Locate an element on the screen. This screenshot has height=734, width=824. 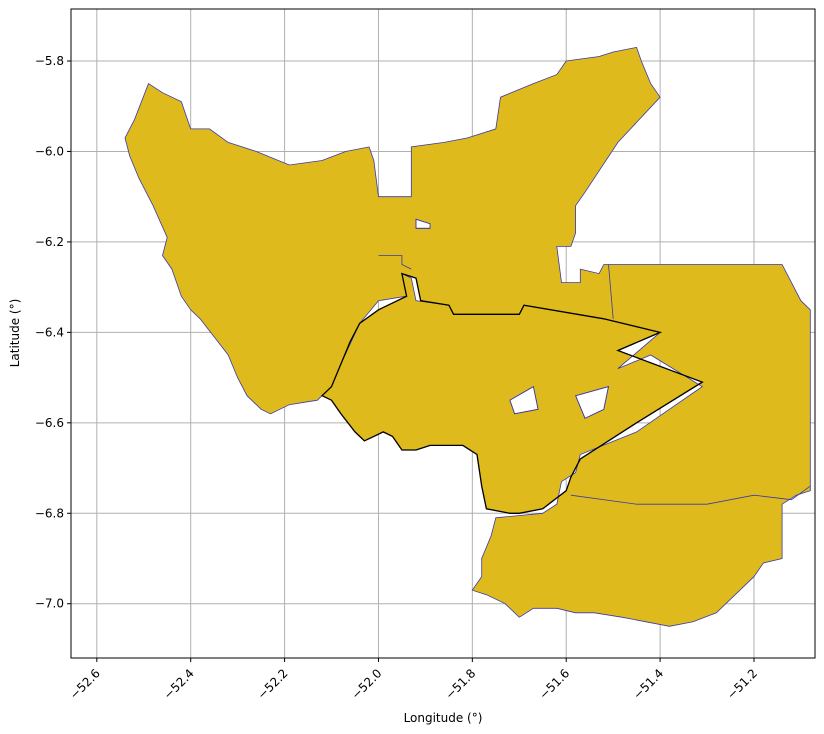
y-tick-label: −5.8 is located at coordinates (49, 61).